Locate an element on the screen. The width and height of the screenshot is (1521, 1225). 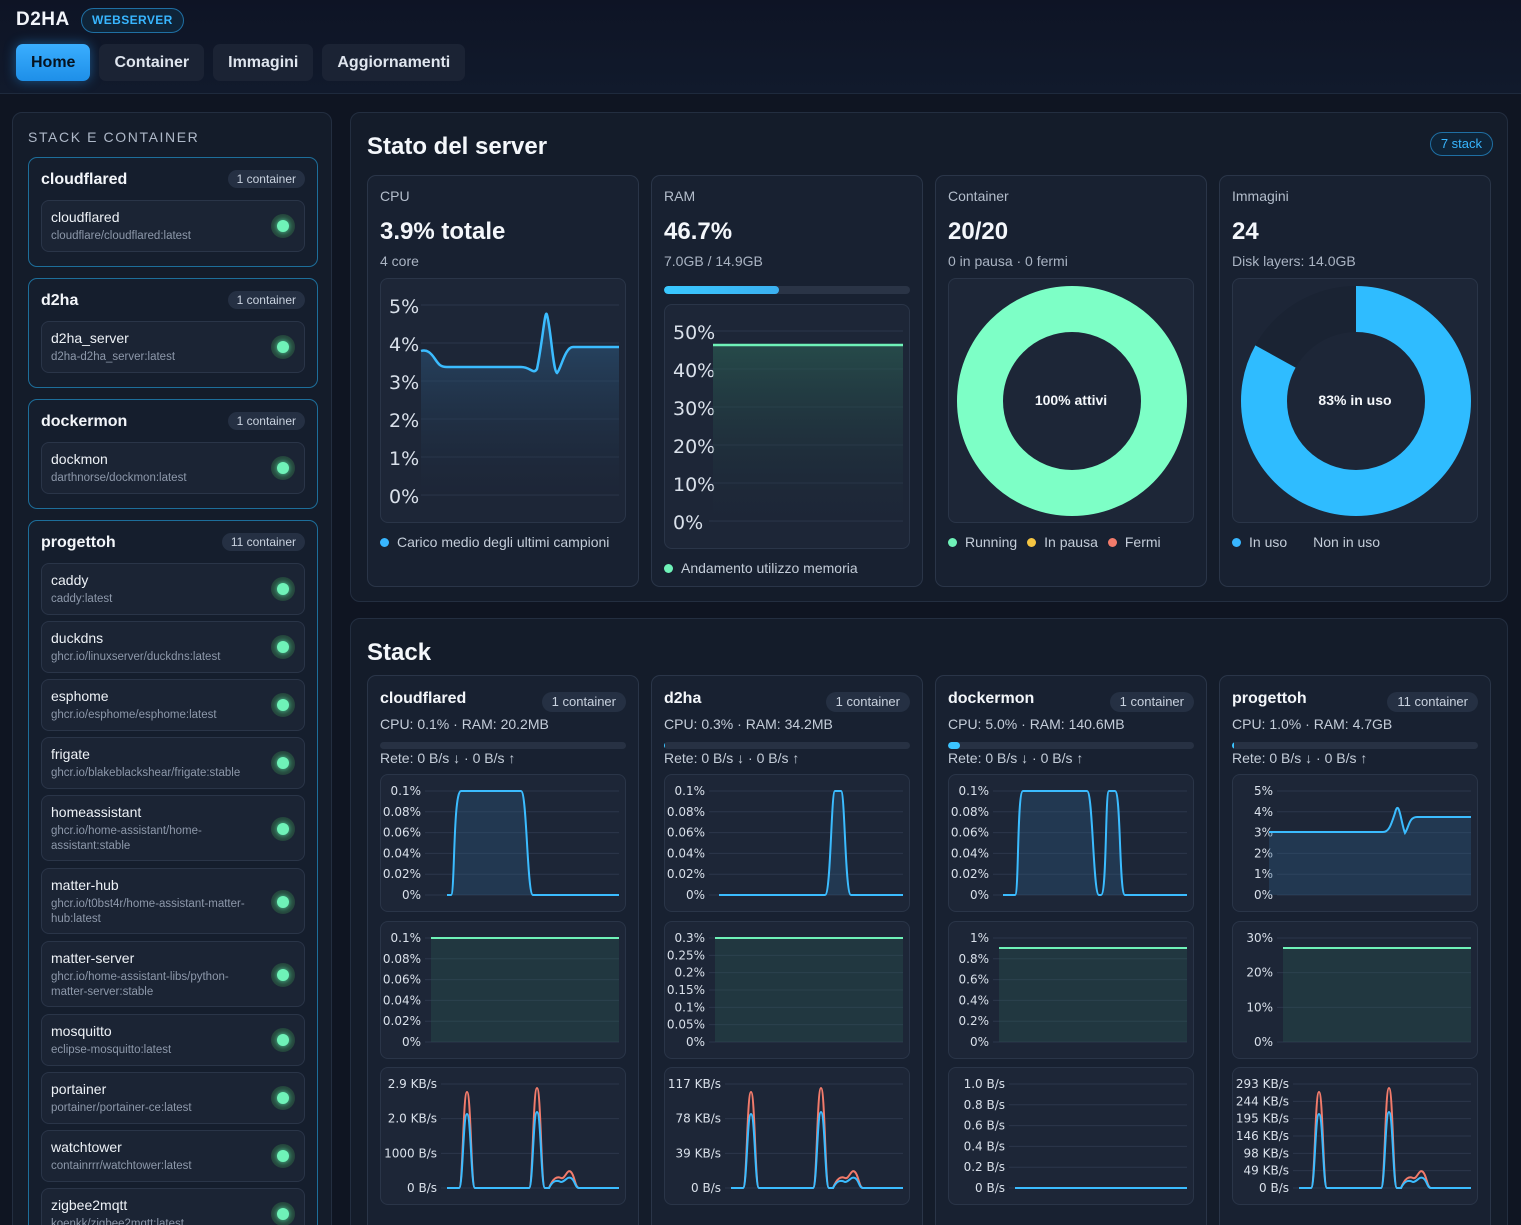
axis-tick: 0% is located at coordinates (979, 1042).